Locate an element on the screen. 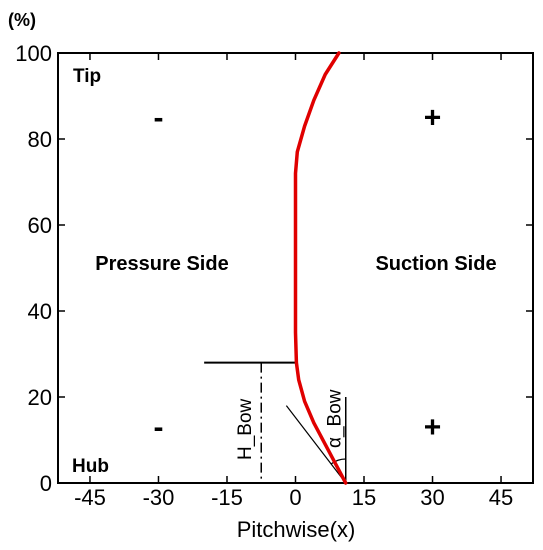 The height and width of the screenshot is (550, 543). x-tick-label: 45 is located at coordinates (501, 497).